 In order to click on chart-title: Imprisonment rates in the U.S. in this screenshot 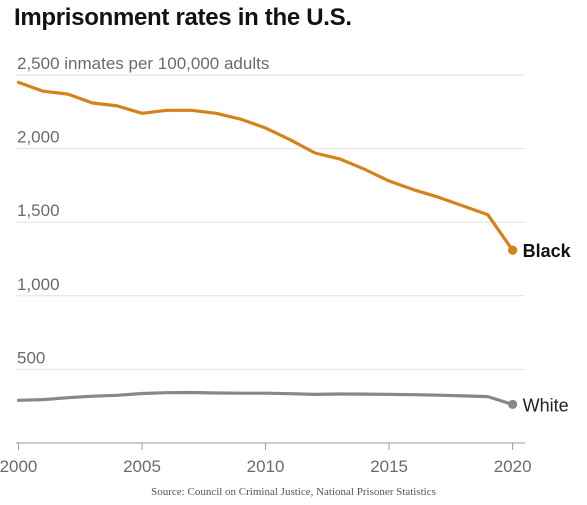, I will do `click(183, 17)`.